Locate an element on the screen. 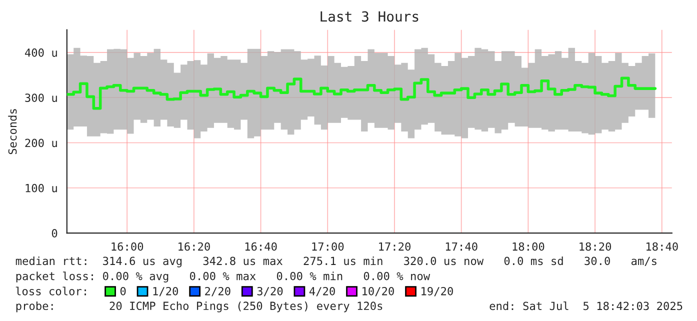 The image size is (697, 321). y-tick-label: 200 u is located at coordinates (41, 143).